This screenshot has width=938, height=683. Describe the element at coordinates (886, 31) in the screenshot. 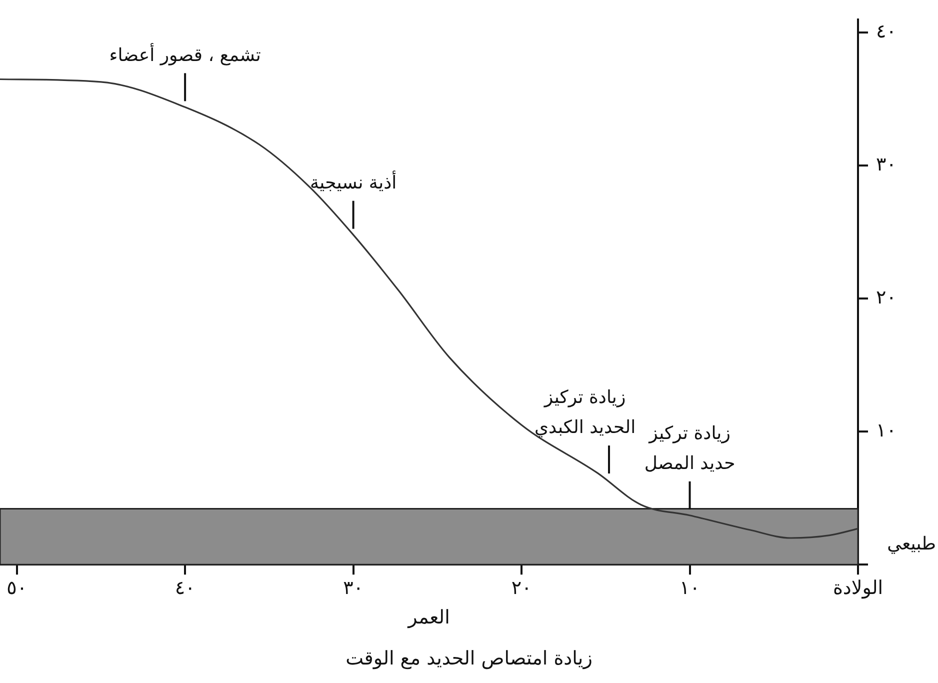

I see `y-tick-label: ٤٠` at that location.